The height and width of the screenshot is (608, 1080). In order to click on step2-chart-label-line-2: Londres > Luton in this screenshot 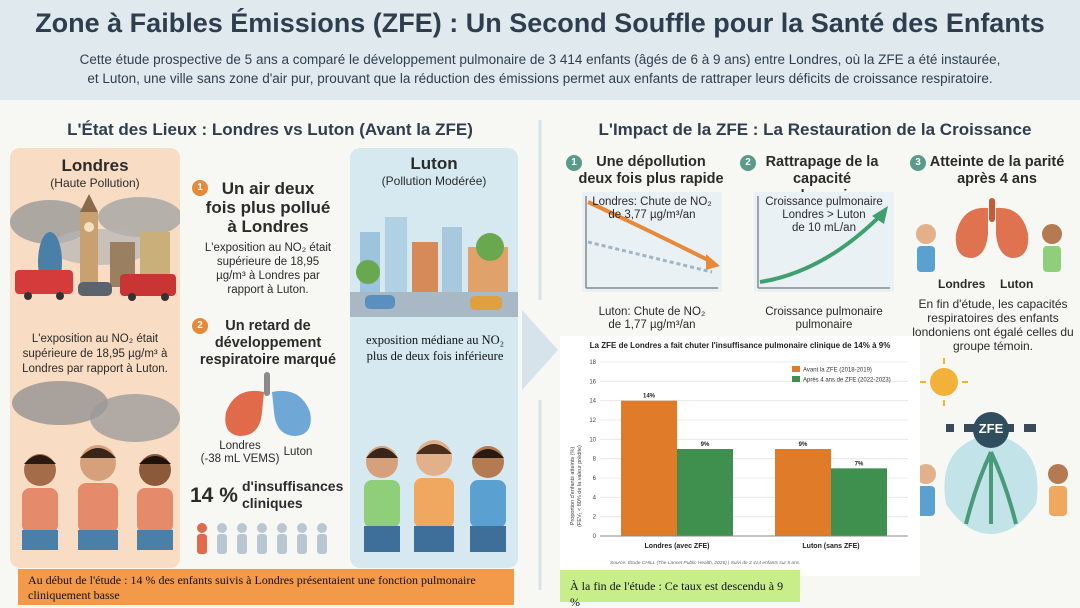, I will do `click(824, 215)`.